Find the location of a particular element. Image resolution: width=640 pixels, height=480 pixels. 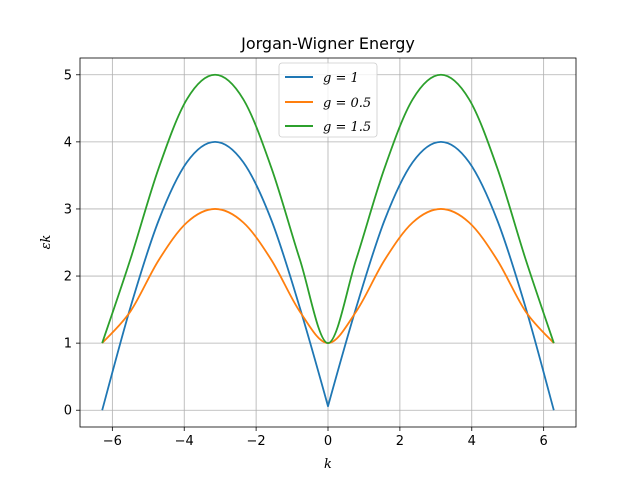

legend-label-g1-5: g = 1.5 is located at coordinates (347, 127).